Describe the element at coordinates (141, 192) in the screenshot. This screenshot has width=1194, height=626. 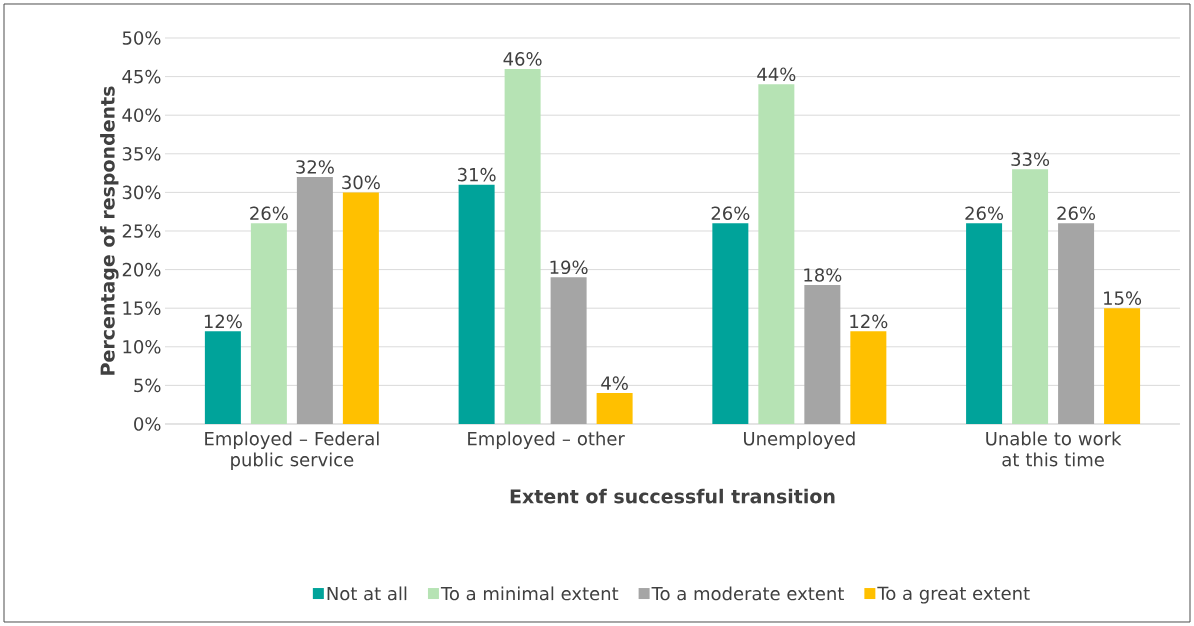
I see `y-tick-label: 30%` at that location.